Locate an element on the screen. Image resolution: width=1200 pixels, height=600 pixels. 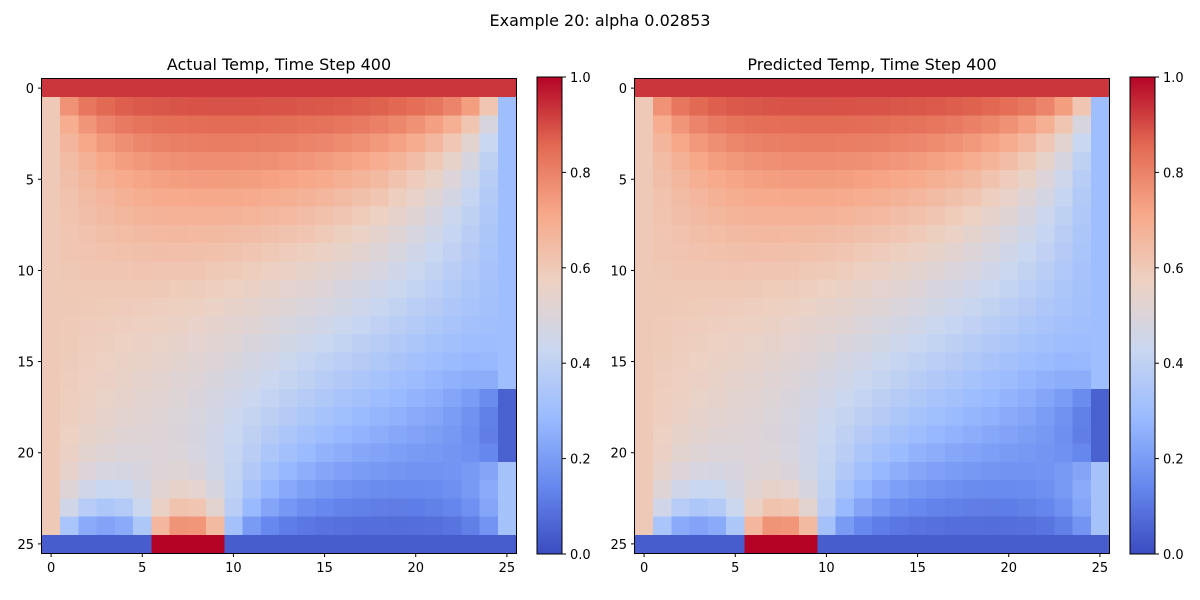
x-tick-label: 10 is located at coordinates (233, 568).